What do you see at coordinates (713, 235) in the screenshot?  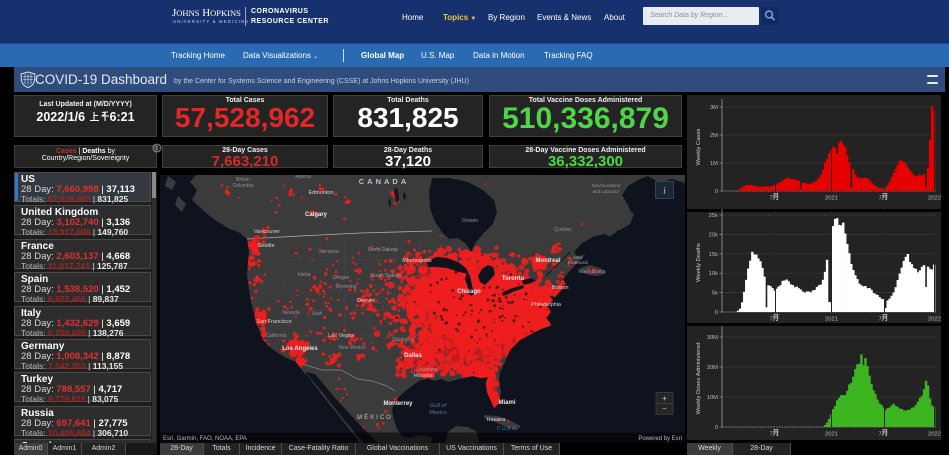 I see `svg-text: 20k` at bounding box center [713, 235].